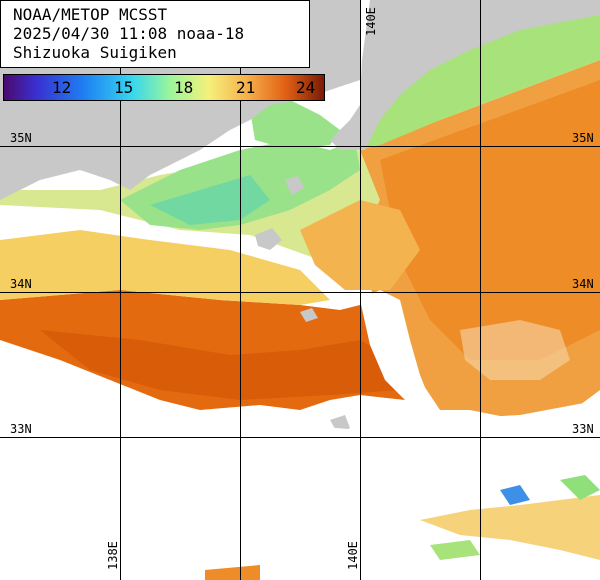 The image size is (600, 580). Describe the element at coordinates (164, 87) in the screenshot. I see `color-scale: 12 15 18 21 24` at that location.